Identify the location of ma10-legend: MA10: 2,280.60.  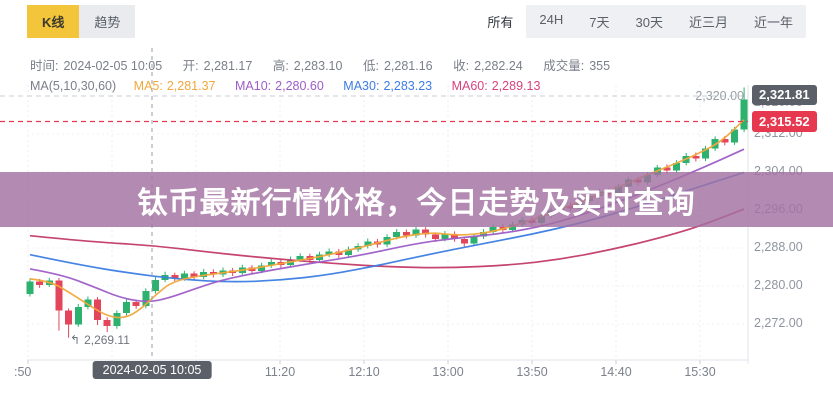
(279, 86).